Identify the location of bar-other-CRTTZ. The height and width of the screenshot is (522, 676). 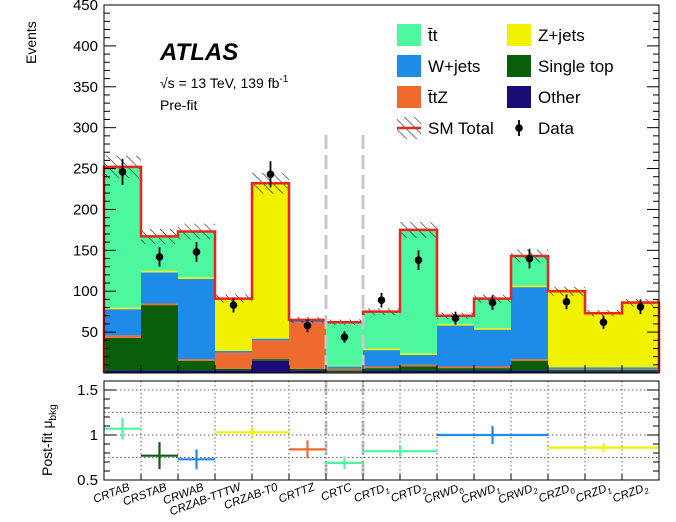
(308, 371).